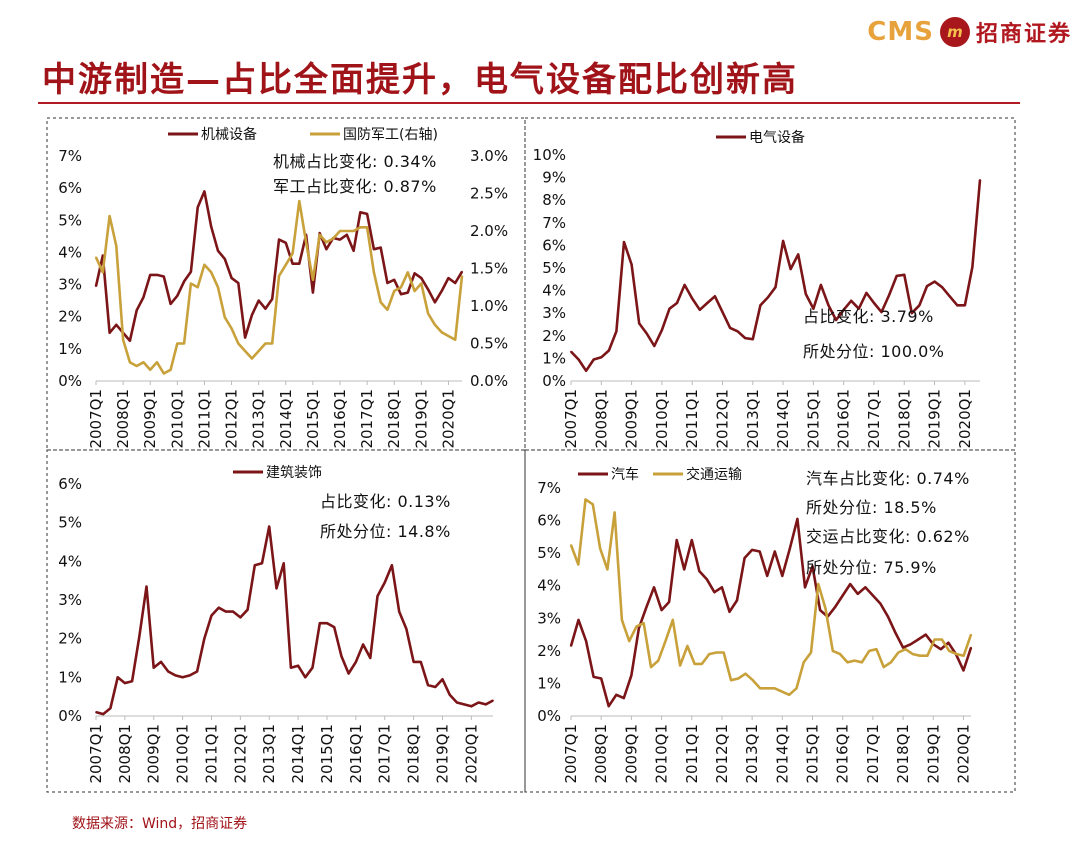  I want to click on y-tick-label: 4%, so click(70, 561).